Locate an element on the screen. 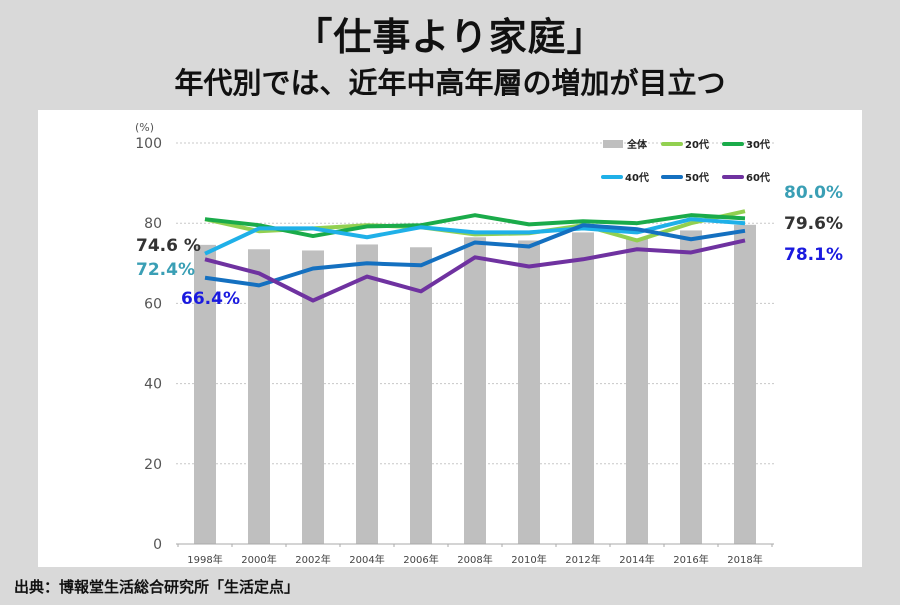 This screenshot has width=900, height=605. y-tick-label: 20 is located at coordinates (153, 465).